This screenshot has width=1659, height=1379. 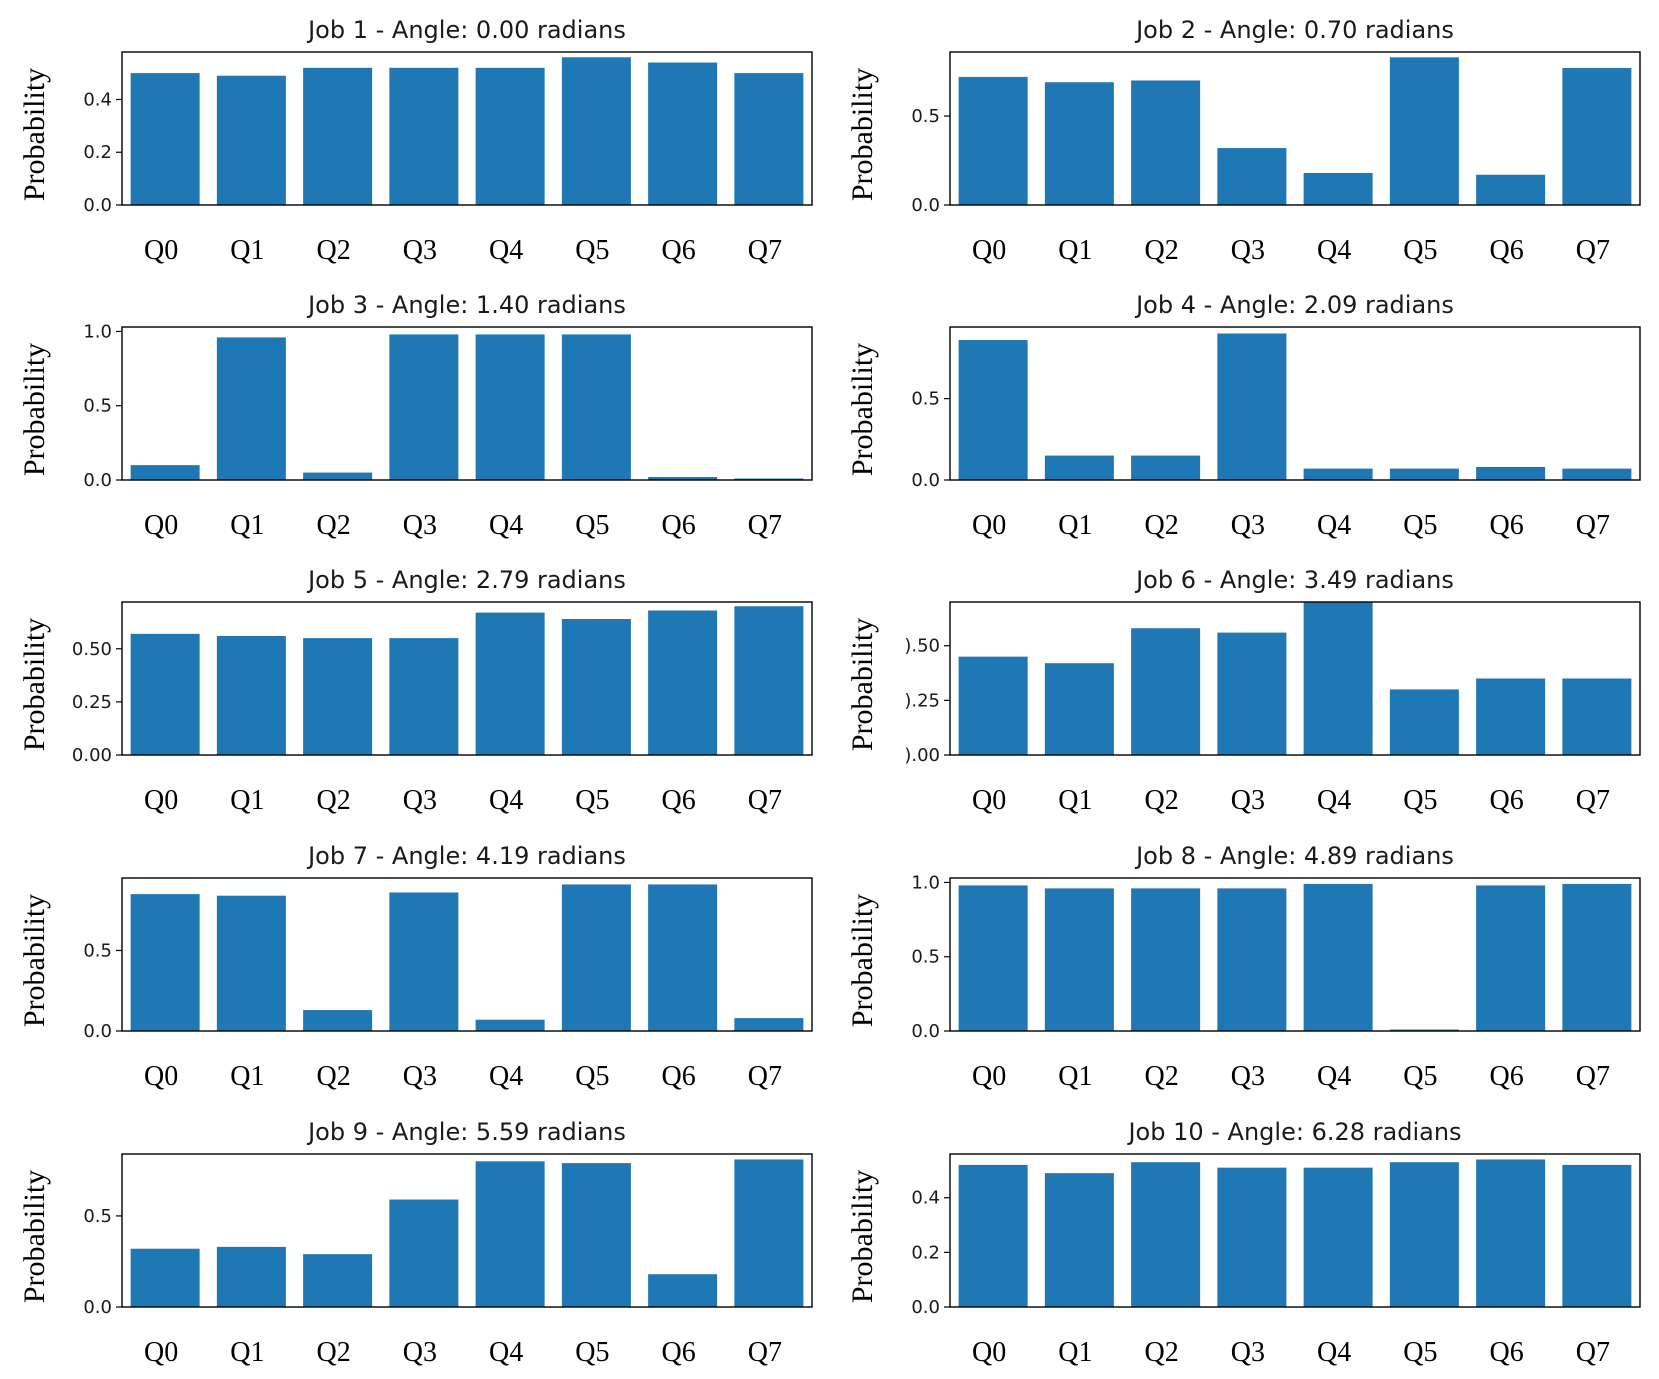 What do you see at coordinates (925, 1198) in the screenshot?
I see `y-tick-label: 0.4` at bounding box center [925, 1198].